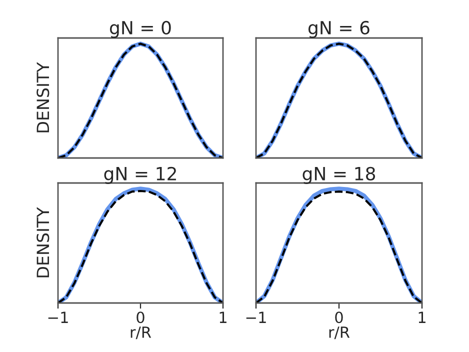 Image resolution: width=469 pixels, height=352 pixels. I want to click on chart-title: gN = 12, so click(140, 175).